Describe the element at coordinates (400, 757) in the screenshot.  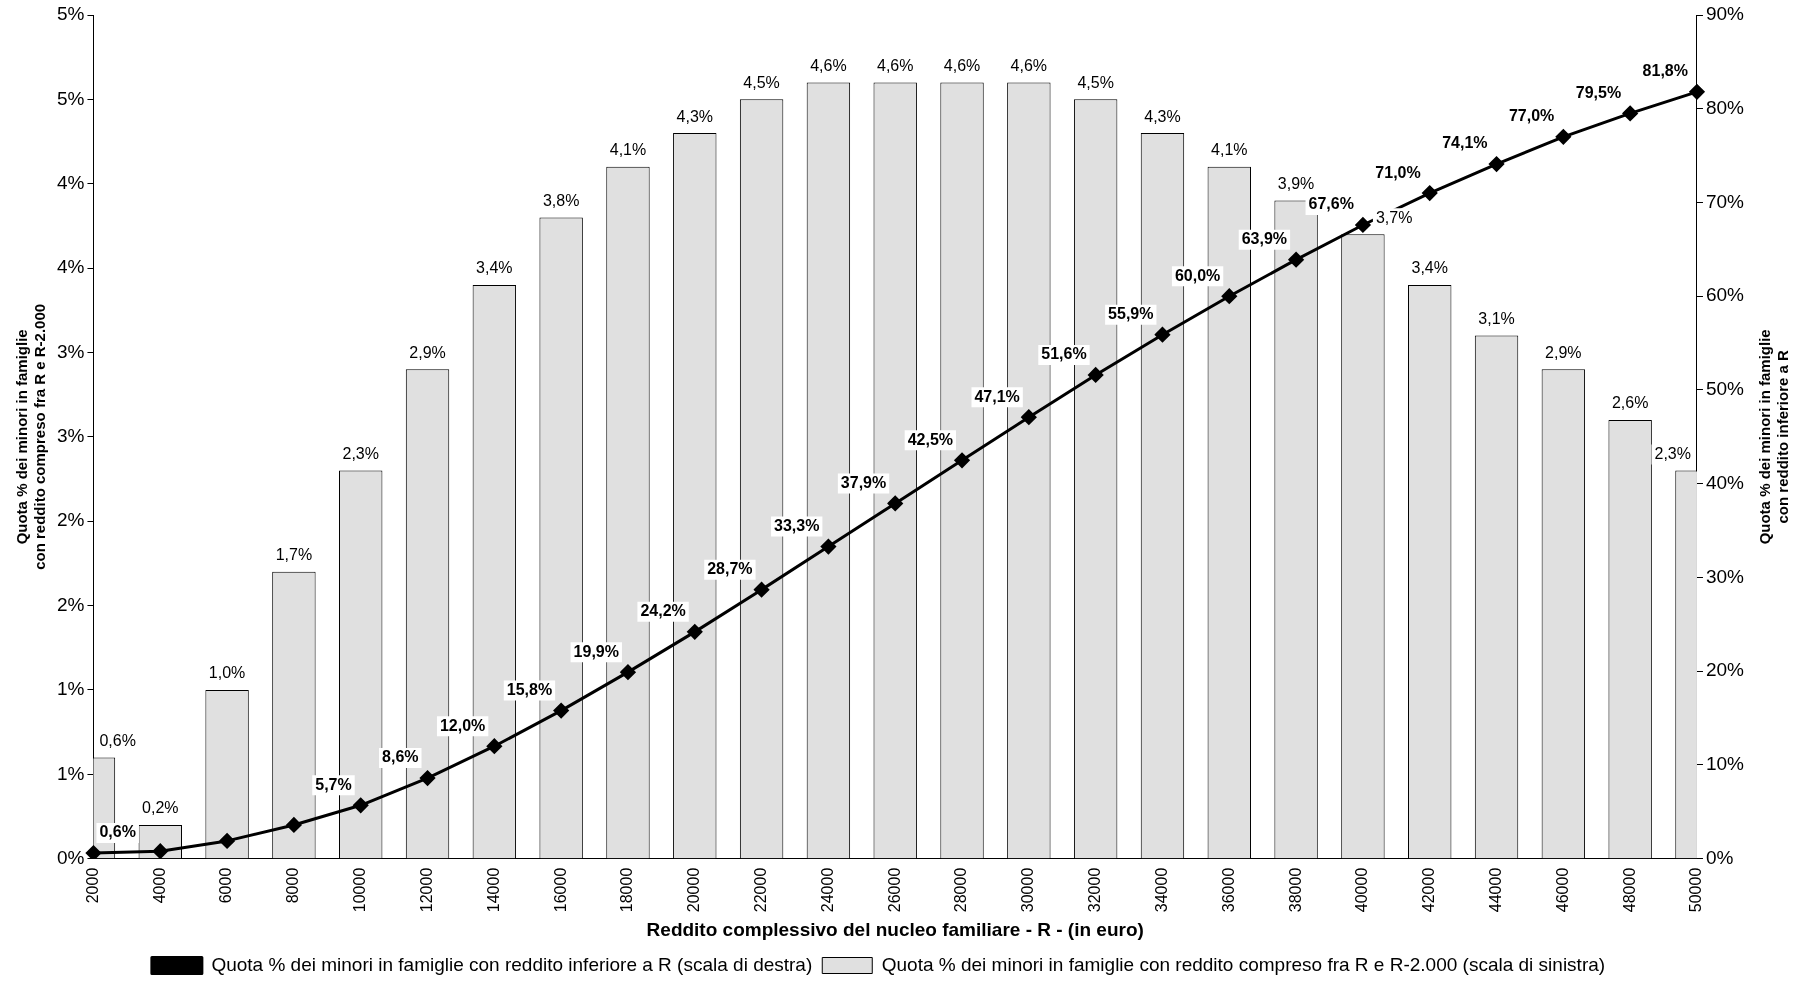
I see `data-label: 8,6%` at that location.